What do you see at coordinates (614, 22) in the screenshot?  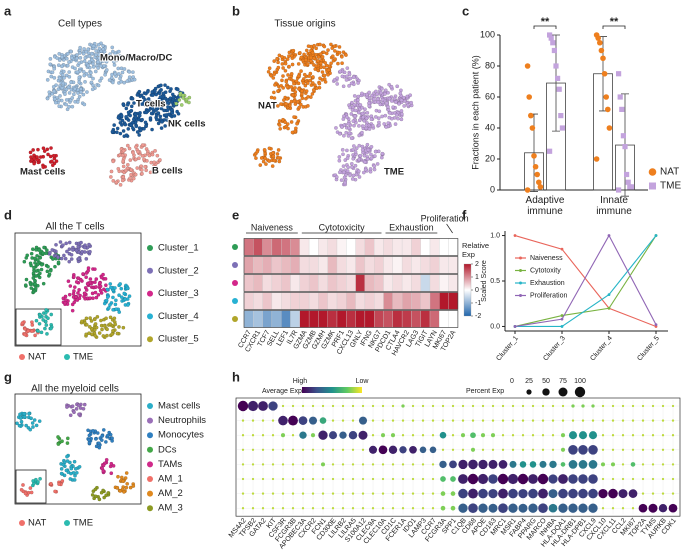 I see `significance-label: **` at bounding box center [614, 22].